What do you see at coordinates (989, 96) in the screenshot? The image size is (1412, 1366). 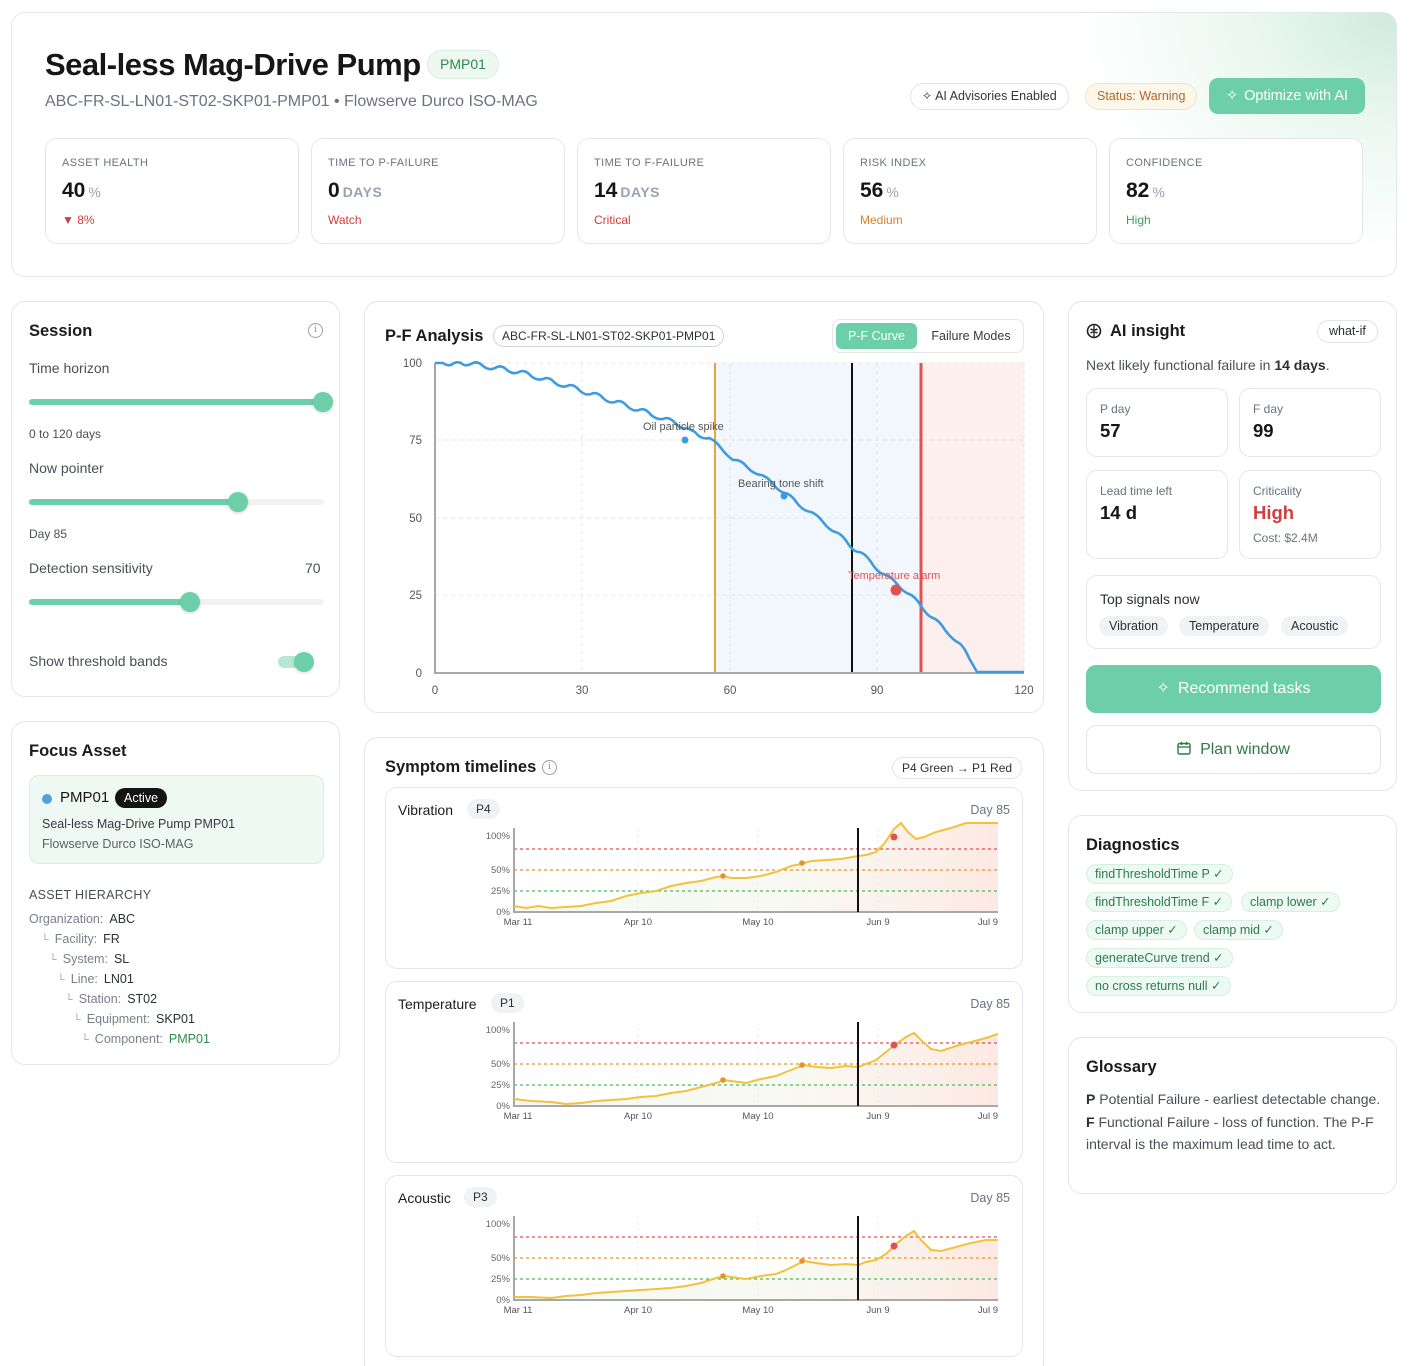 I see `ai-advisories-chip: ✧ AI Advisories Enabled` at bounding box center [989, 96].